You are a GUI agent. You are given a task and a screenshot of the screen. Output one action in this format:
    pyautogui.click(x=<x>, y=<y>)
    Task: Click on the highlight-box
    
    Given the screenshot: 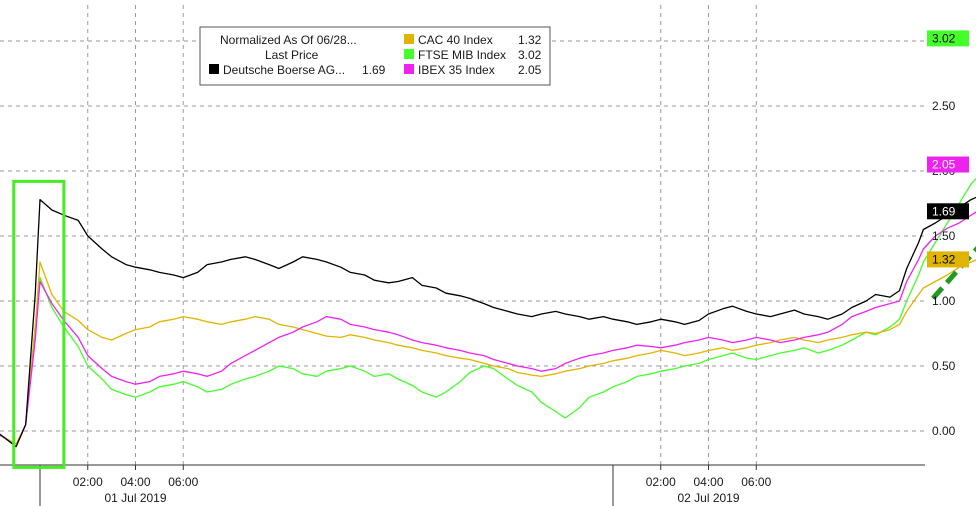 What is the action you would take?
    pyautogui.click(x=39, y=324)
    